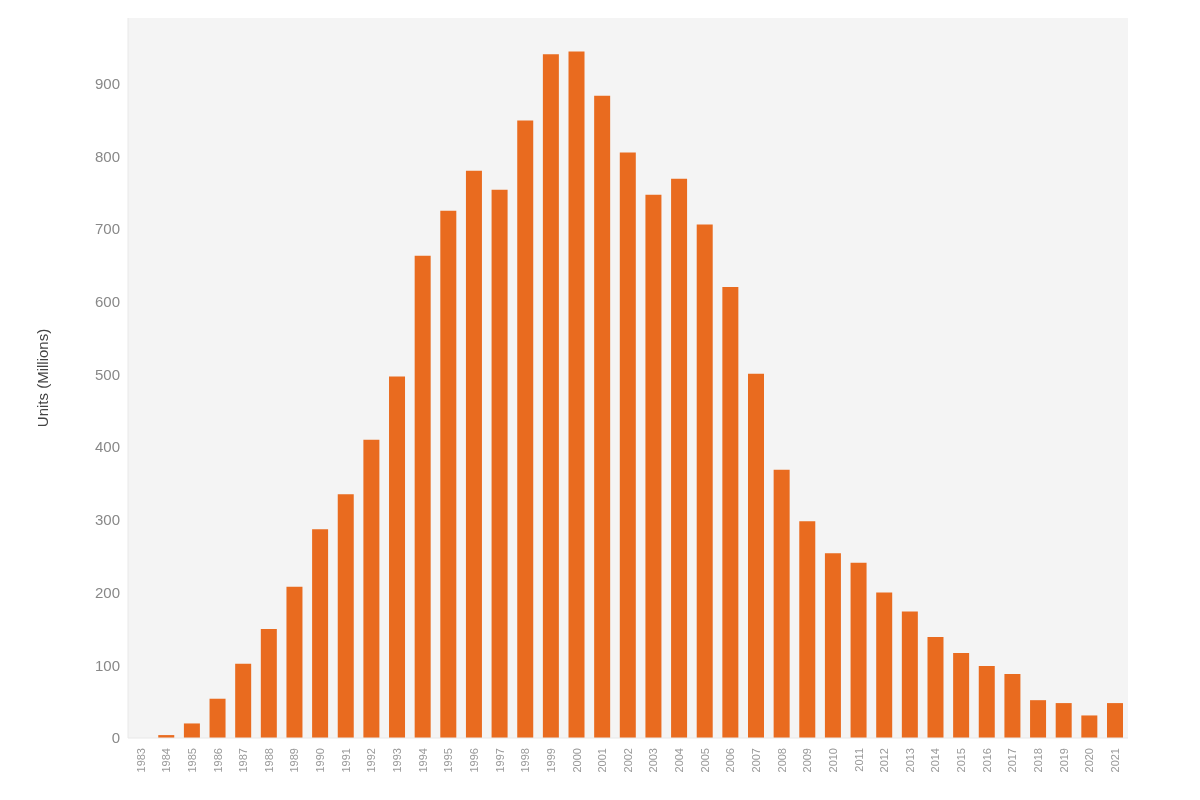 The height and width of the screenshot is (800, 1200). I want to click on x-tick-label: 2002, so click(627, 760).